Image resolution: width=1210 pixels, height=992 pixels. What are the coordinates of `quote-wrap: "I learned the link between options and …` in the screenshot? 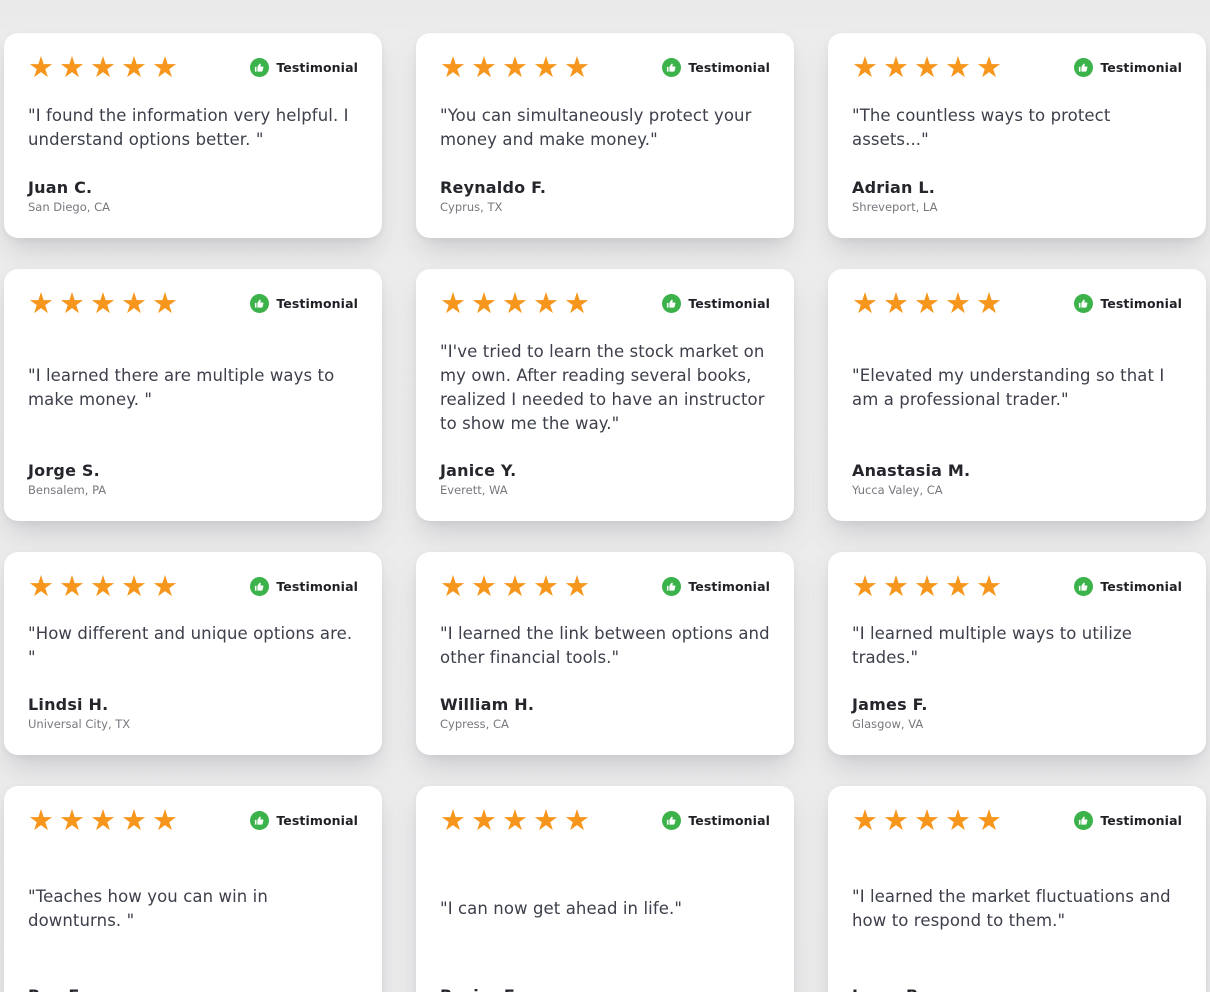 It's located at (605, 646).